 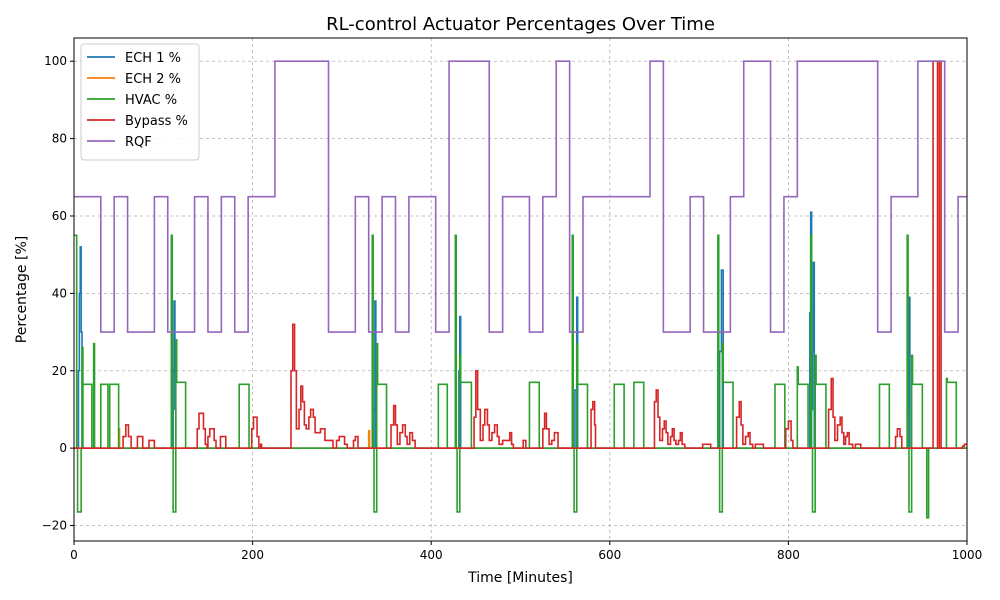 What do you see at coordinates (526, 551) in the screenshot?
I see `x-axis-ticks: 0 200 400 600 800 1000` at bounding box center [526, 551].